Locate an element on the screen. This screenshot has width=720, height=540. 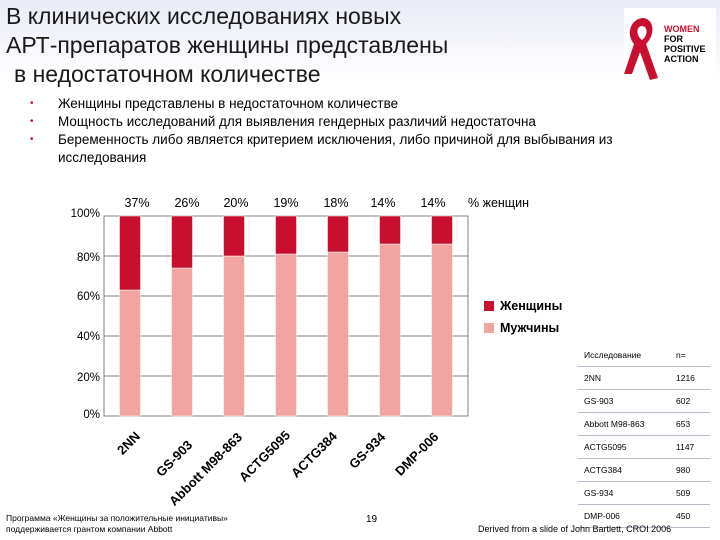
women-percent-label: 18% is located at coordinates (336, 203).